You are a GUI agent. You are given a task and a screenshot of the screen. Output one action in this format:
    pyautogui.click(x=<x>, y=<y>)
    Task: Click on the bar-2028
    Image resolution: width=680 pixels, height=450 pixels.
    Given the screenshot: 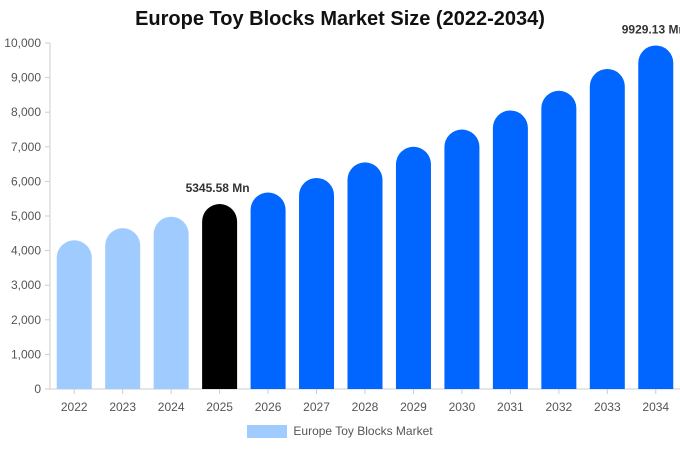 What is the action you would take?
    pyautogui.click(x=365, y=275)
    